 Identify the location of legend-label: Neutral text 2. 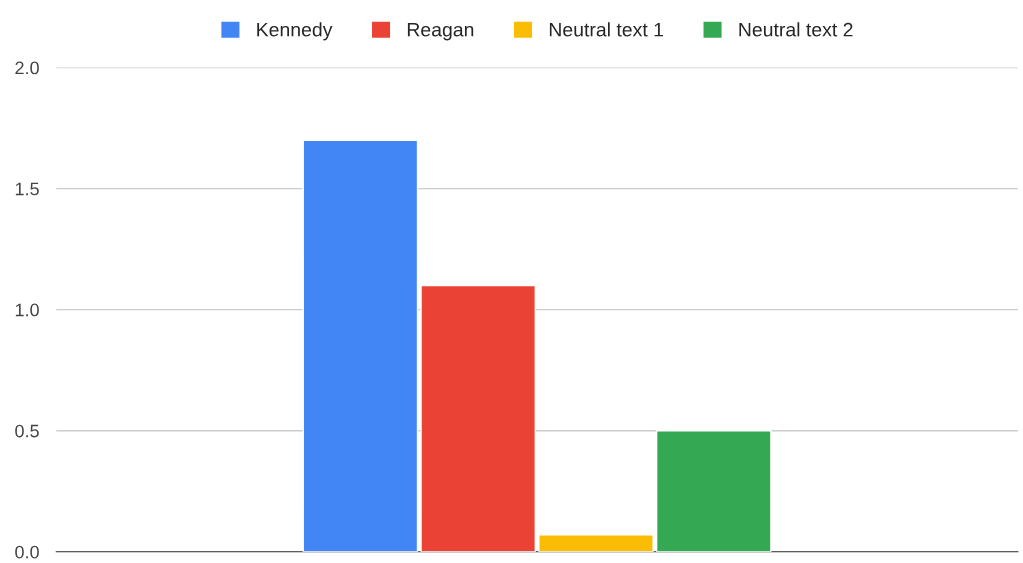
(796, 29).